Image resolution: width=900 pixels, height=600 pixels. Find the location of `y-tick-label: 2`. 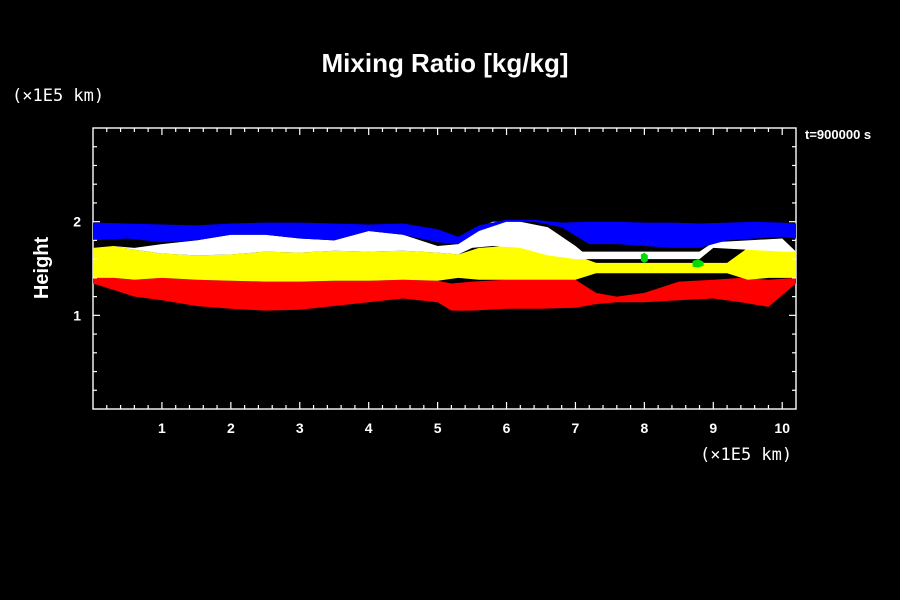

y-tick-label: 2 is located at coordinates (77, 222).